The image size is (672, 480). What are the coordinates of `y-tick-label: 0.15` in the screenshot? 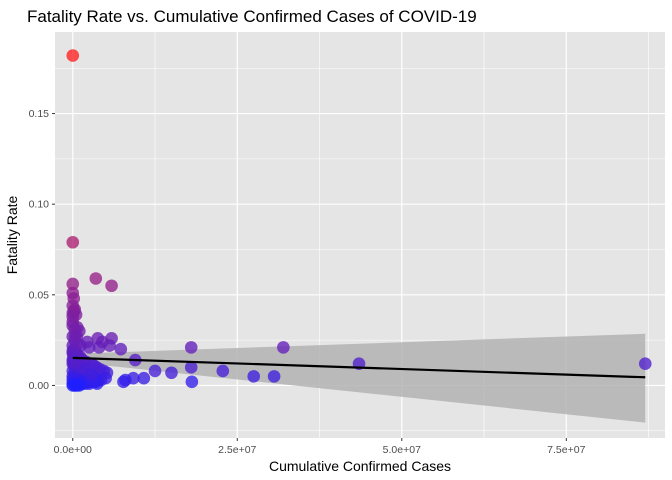 It's located at (39, 114).